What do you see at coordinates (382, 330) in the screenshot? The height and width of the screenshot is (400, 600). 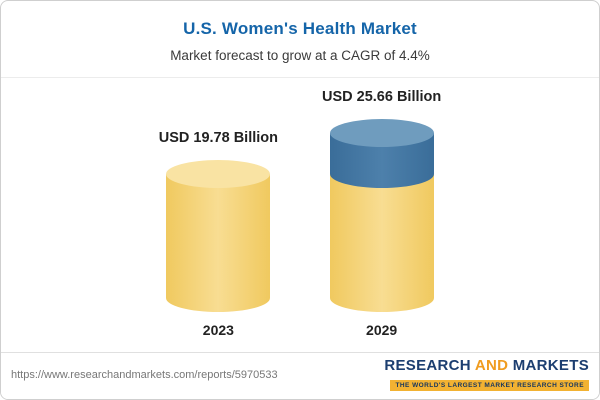 I see `year-label-2029: 2029` at bounding box center [382, 330].